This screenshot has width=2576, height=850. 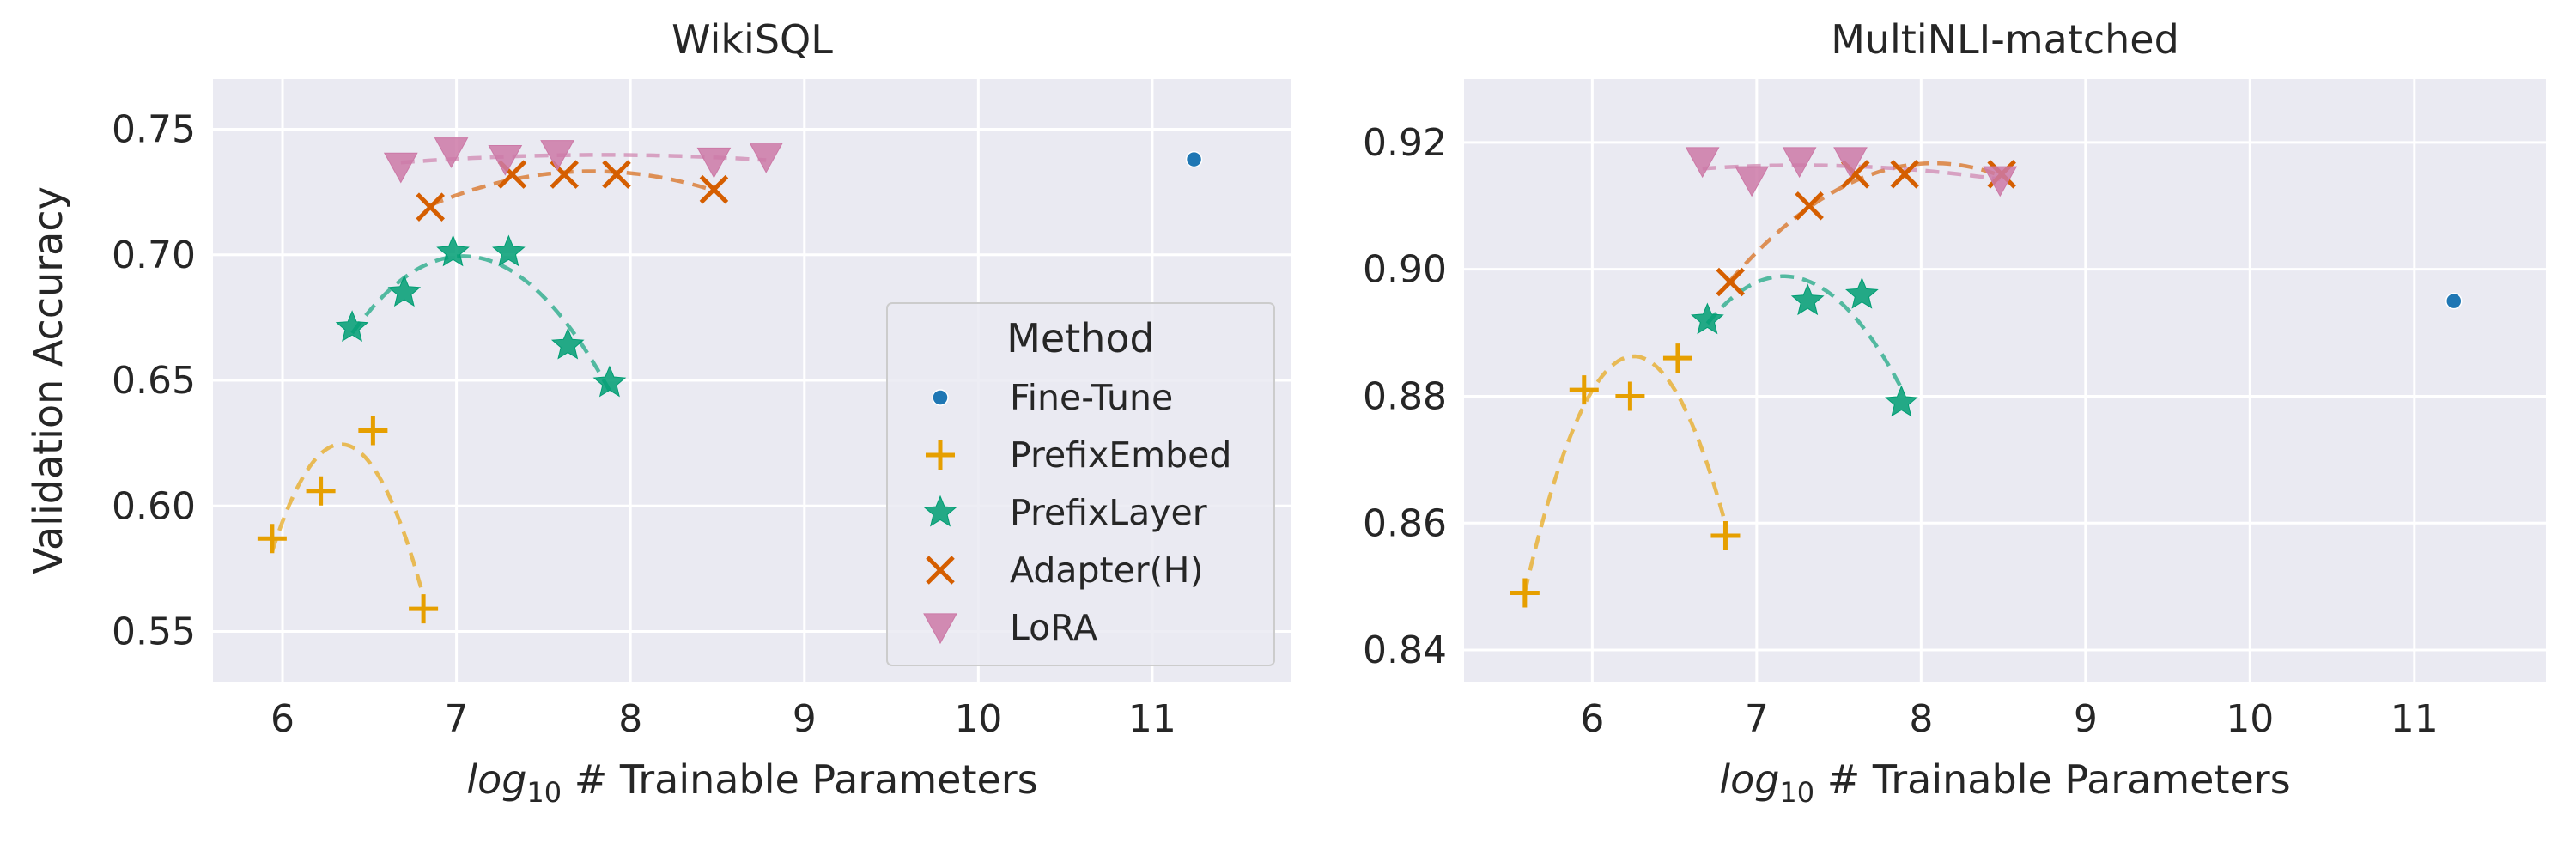 I want to click on y-tick-label: 0.86, so click(x=1405, y=523).